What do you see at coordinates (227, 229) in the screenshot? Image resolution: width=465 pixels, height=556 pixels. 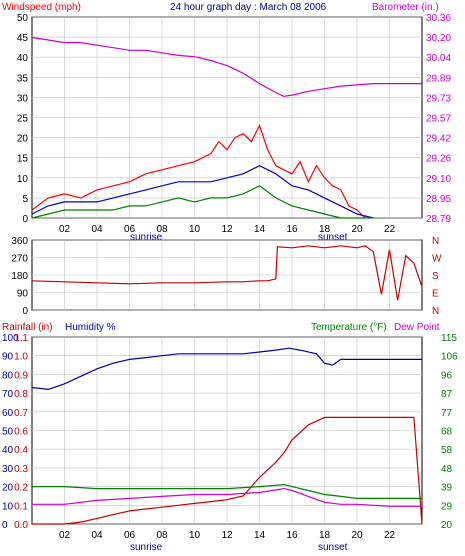 I see `wind-xtick-label: 12` at bounding box center [227, 229].